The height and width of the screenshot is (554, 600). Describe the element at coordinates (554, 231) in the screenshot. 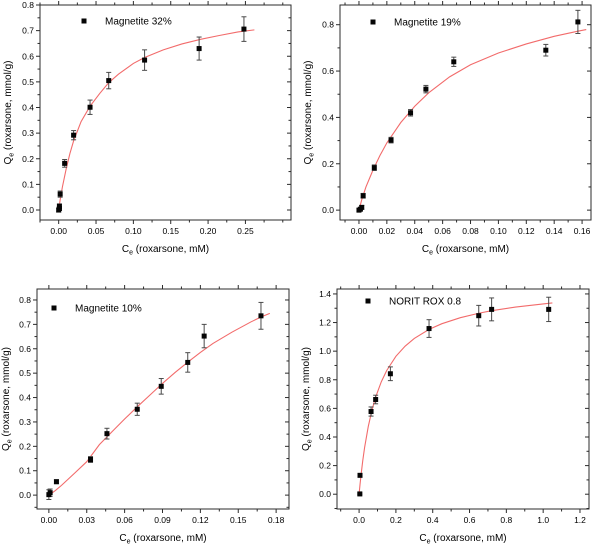

I see `svg-text: 0.14` at that location.